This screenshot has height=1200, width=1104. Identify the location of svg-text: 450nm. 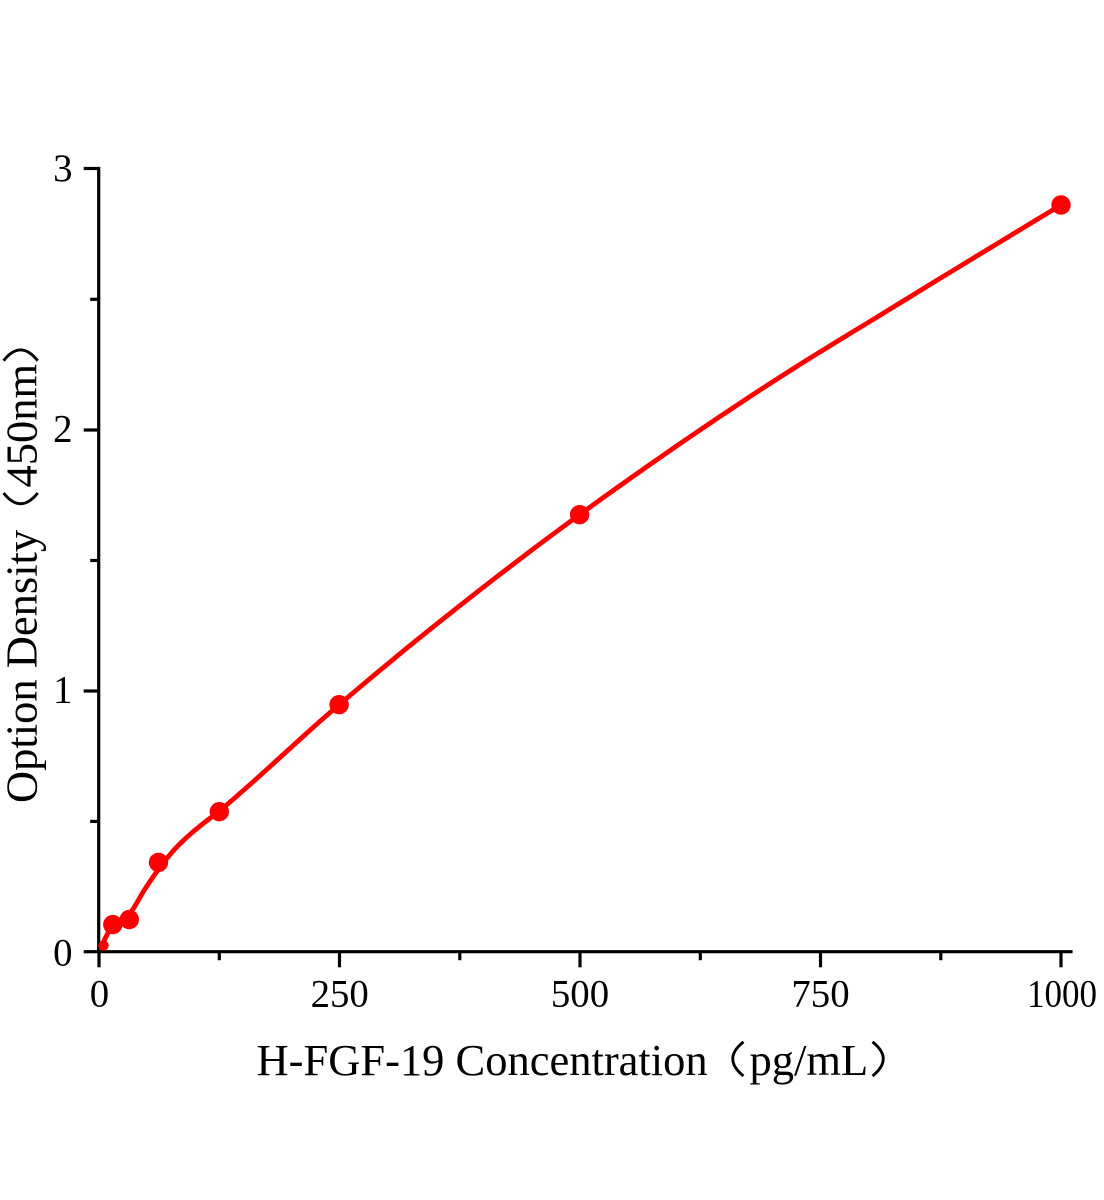
(23, 426).